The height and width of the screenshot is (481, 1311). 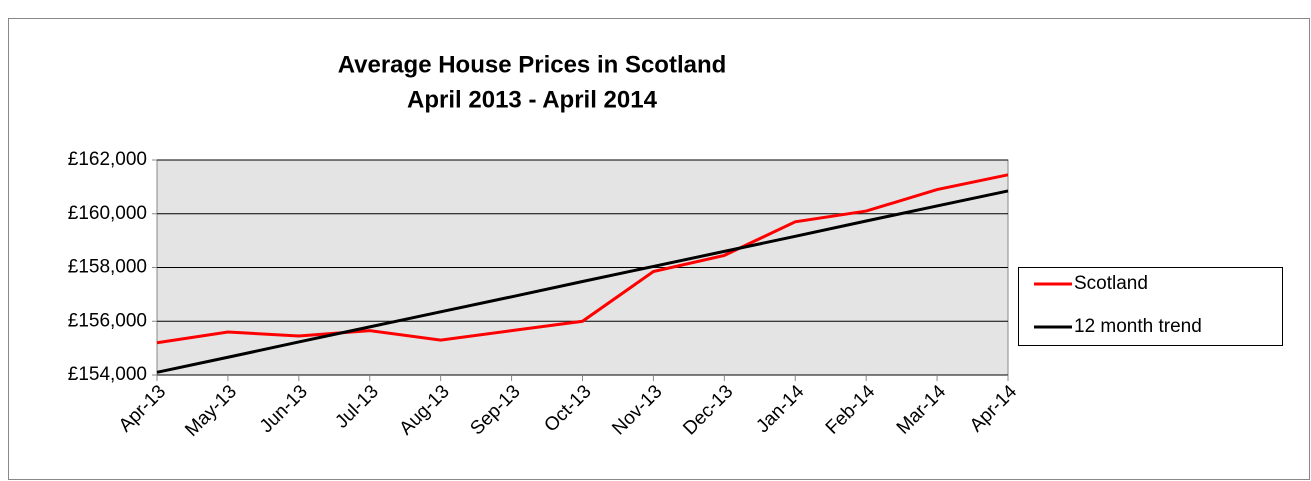 I want to click on chart-subtitle: April 2013 - April 2014, so click(x=532, y=99).